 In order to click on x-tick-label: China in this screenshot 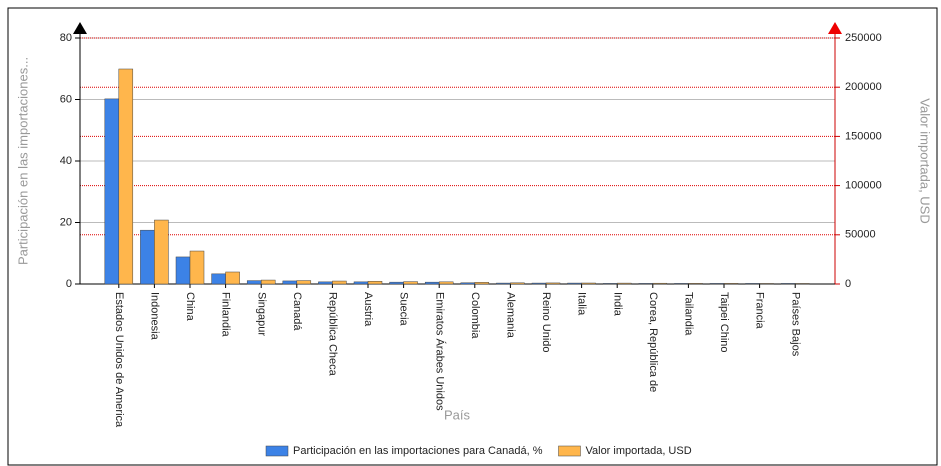, I will do `click(190, 307)`.